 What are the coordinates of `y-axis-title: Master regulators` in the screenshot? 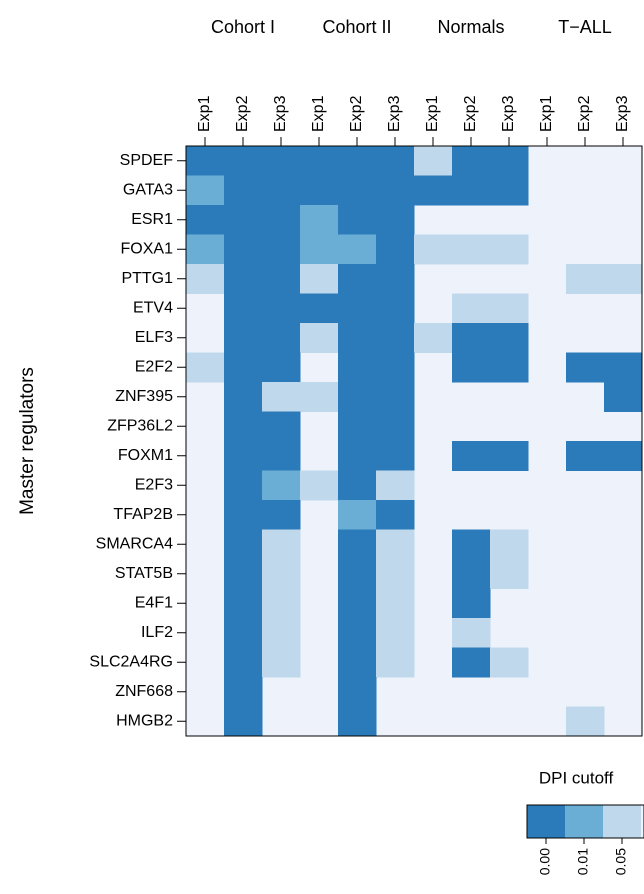 It's located at (27, 441).